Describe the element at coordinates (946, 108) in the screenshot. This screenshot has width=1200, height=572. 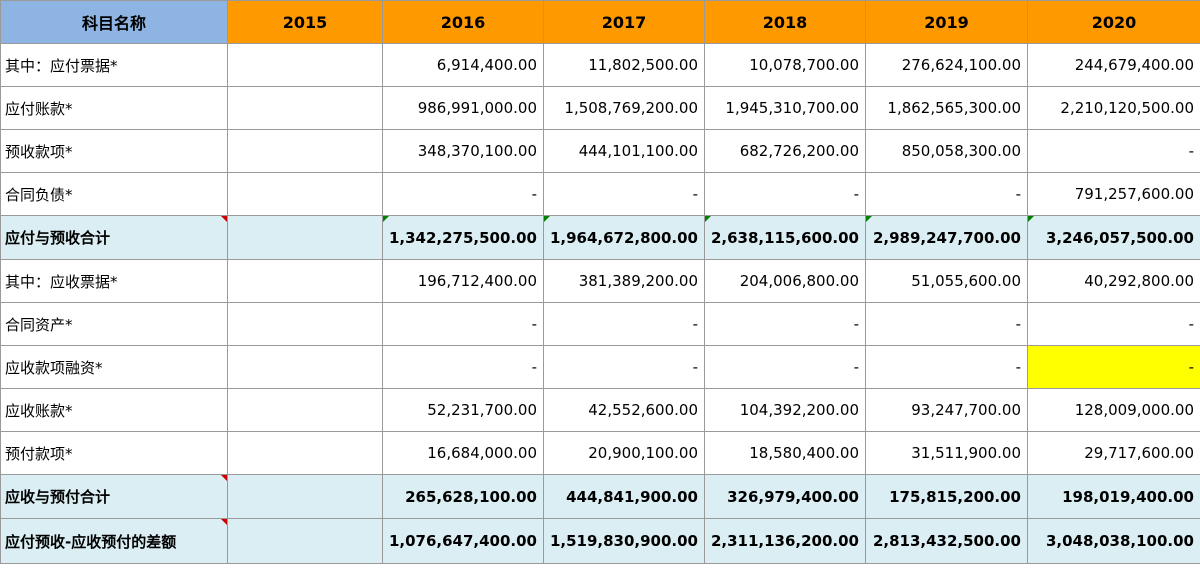
I see `table-cell: 1,862,565,300.00` at that location.